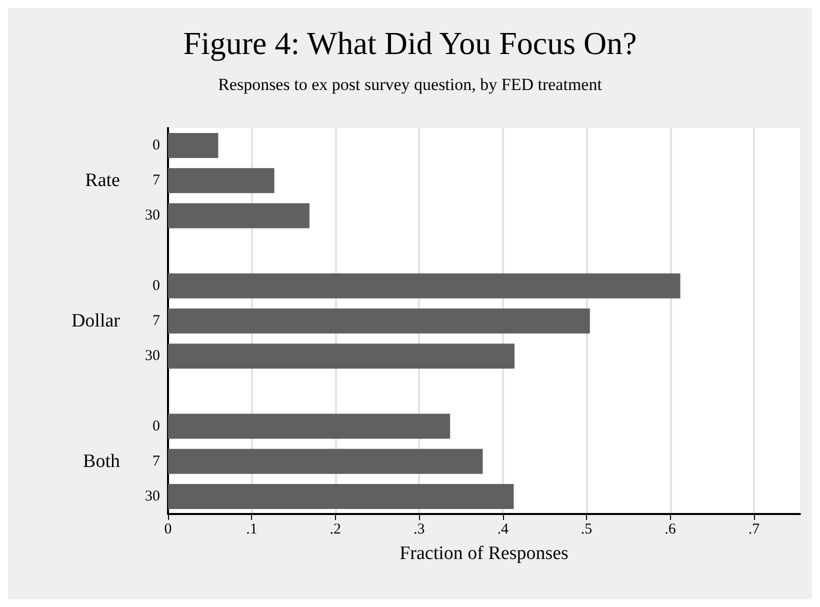  Describe the element at coordinates (96, 321) in the screenshot. I see `text: Dollar` at that location.